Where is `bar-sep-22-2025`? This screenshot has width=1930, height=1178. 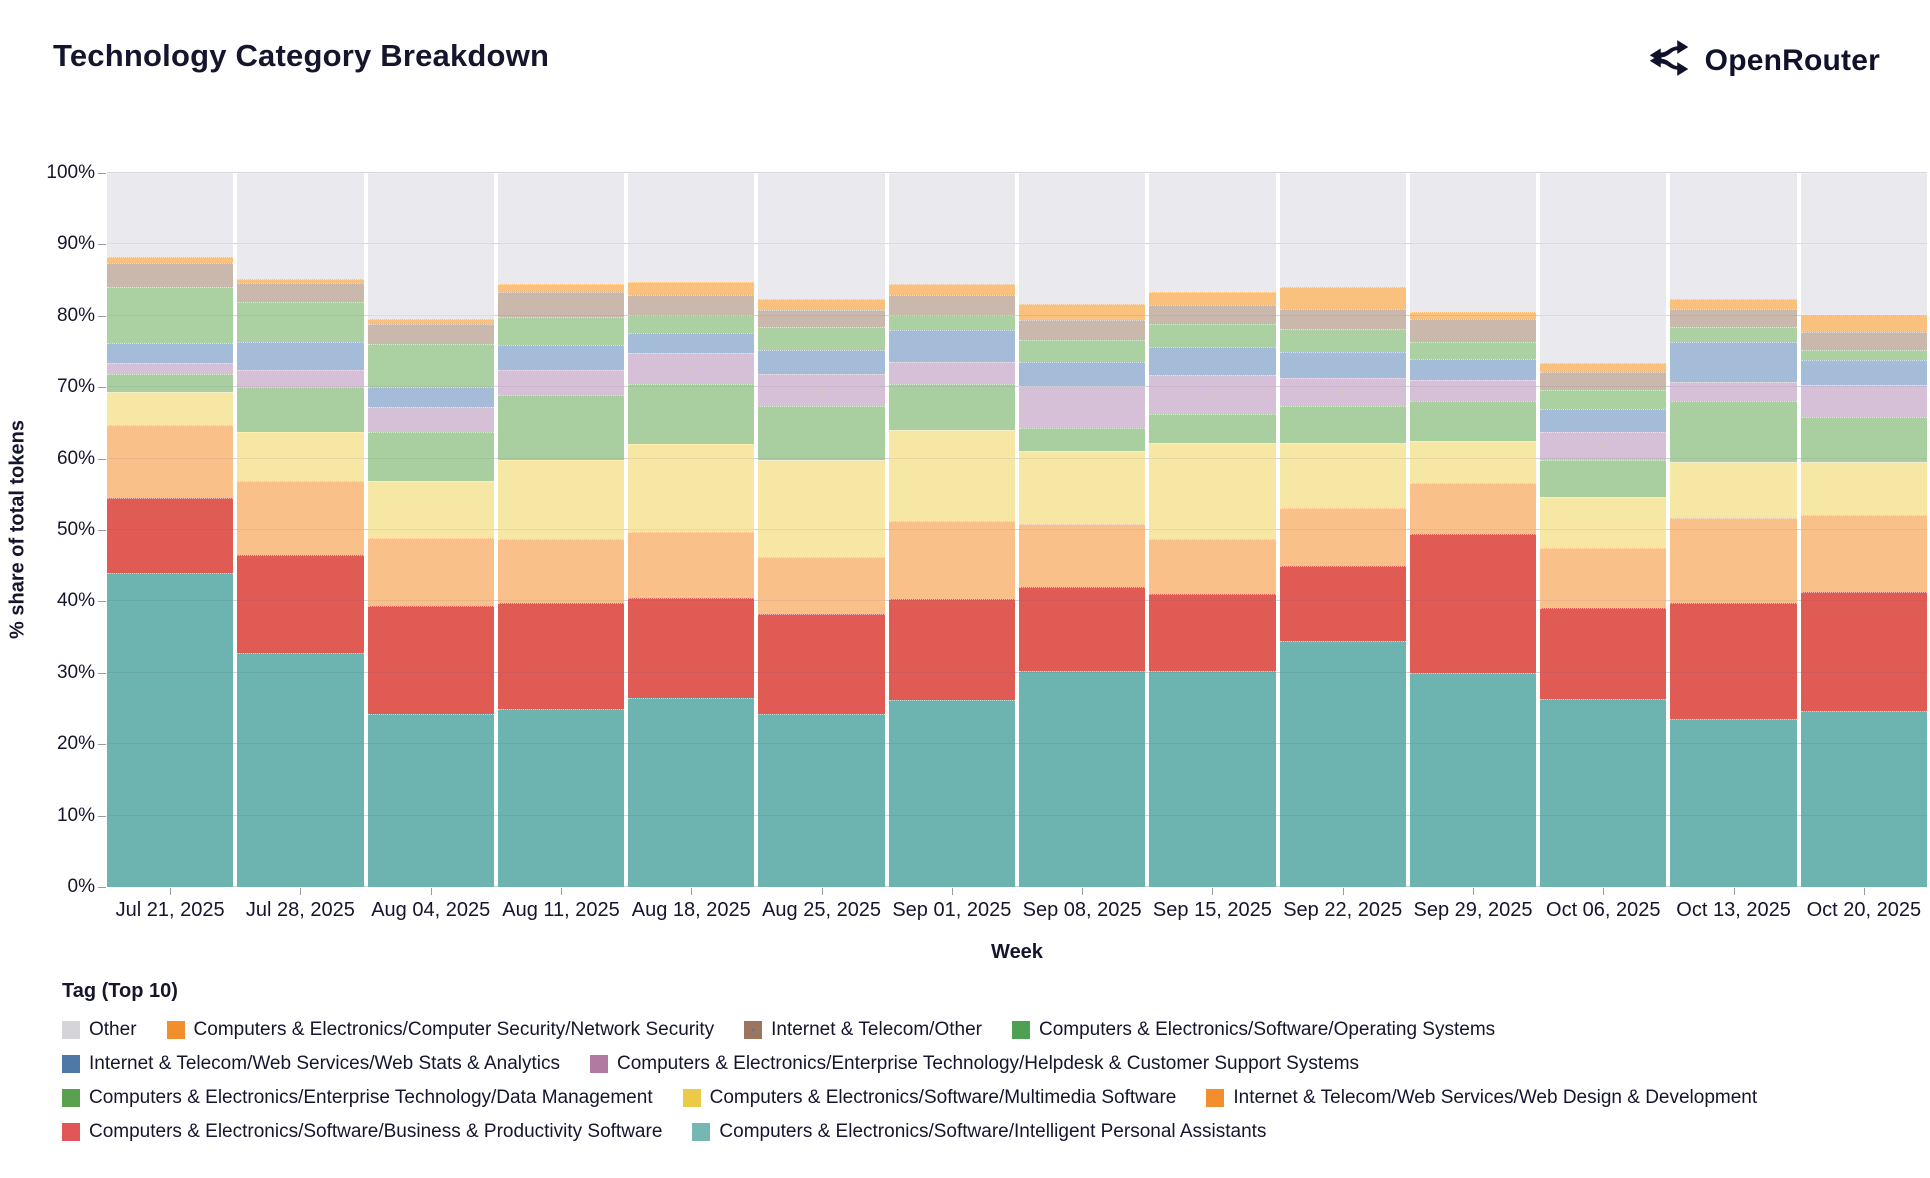
bar-sep-22-2025 is located at coordinates (1342, 530).